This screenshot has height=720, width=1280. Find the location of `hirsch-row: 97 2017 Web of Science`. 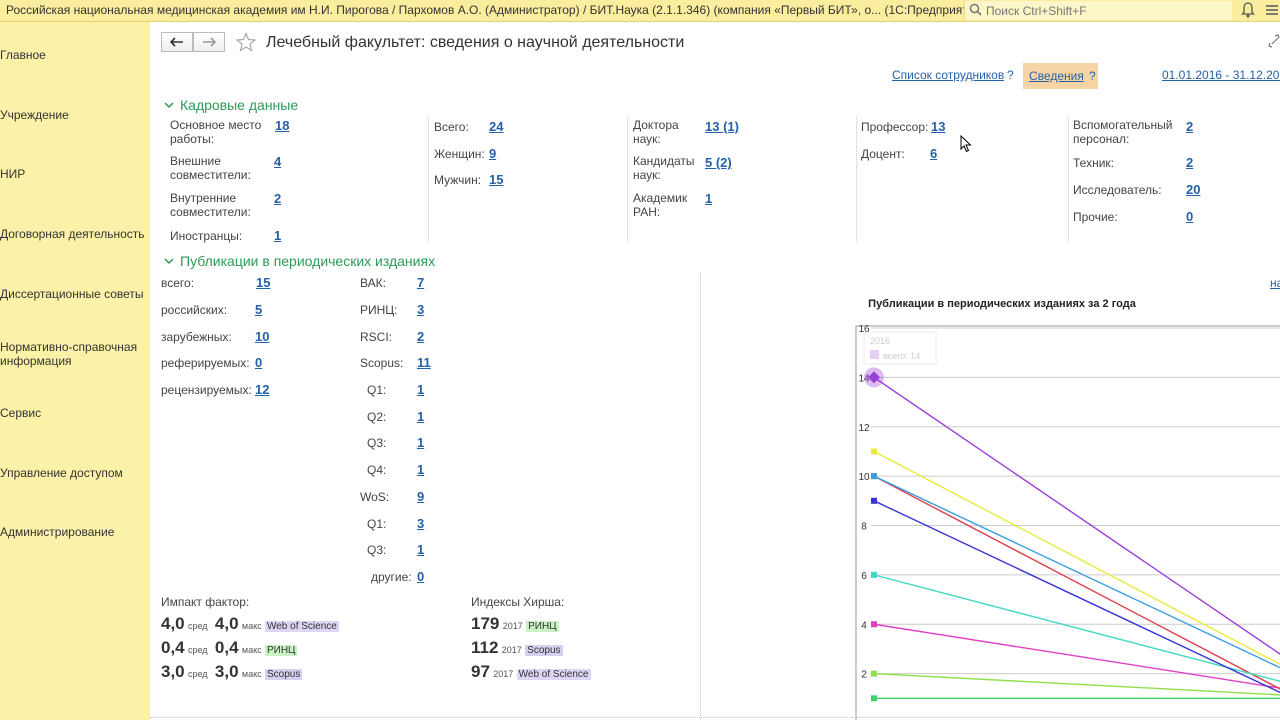

hirsch-row: 97 2017 Web of Science is located at coordinates (531, 672).